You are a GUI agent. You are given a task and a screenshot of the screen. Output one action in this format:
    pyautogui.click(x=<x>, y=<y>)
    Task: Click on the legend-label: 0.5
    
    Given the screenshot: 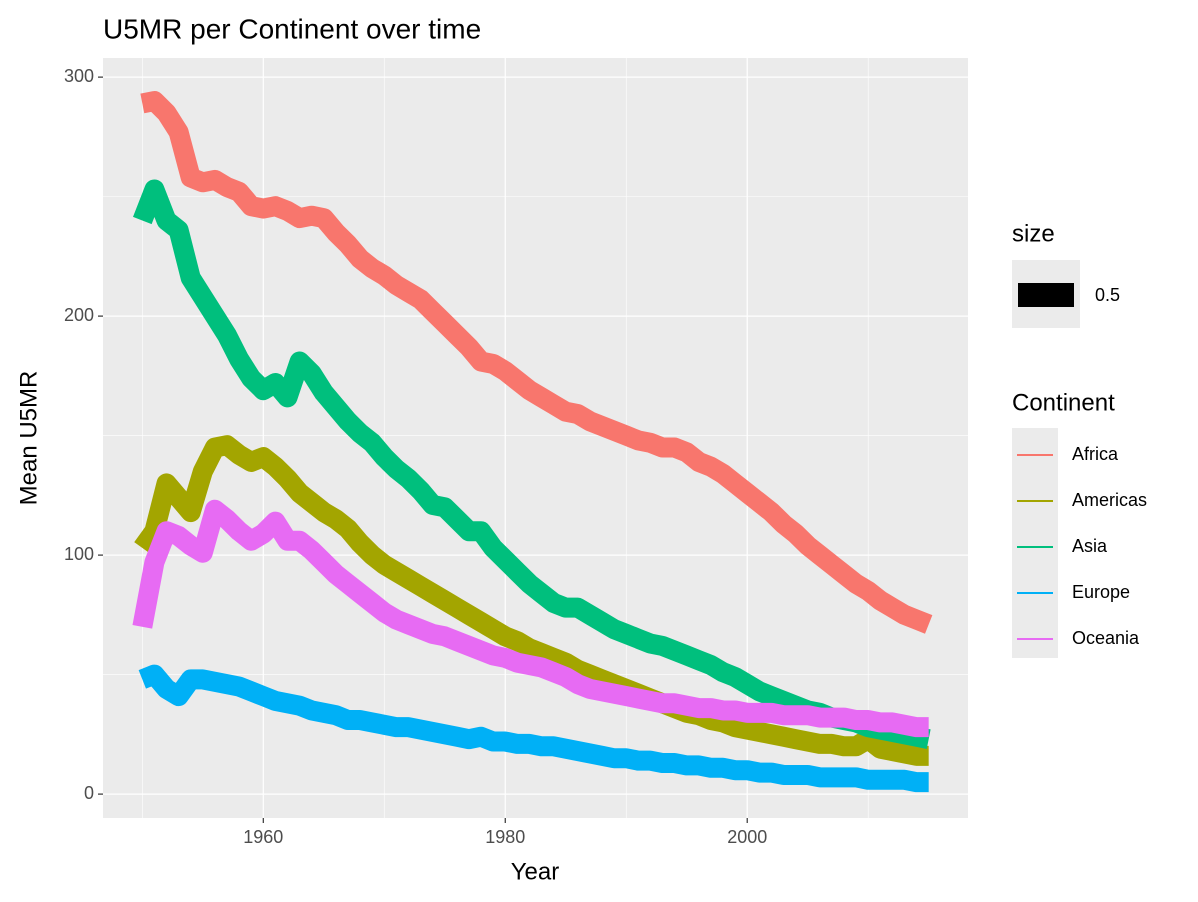 What is the action you would take?
    pyautogui.click(x=1107, y=295)
    